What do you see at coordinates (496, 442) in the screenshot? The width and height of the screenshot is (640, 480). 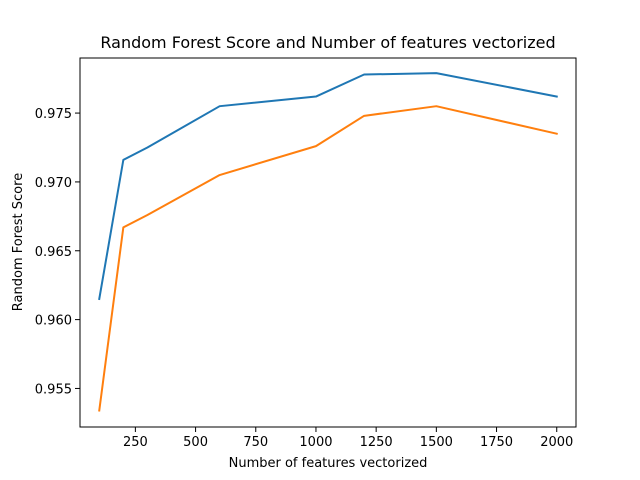 I see `x-tick-label: 1750` at bounding box center [496, 442].